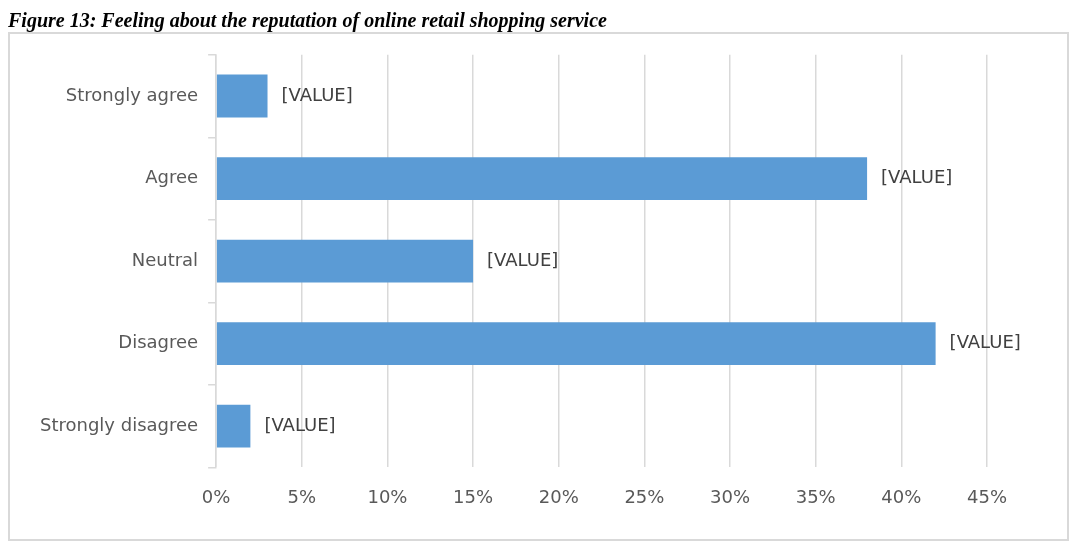  I want to click on x-tick-label: 10%, so click(387, 496).